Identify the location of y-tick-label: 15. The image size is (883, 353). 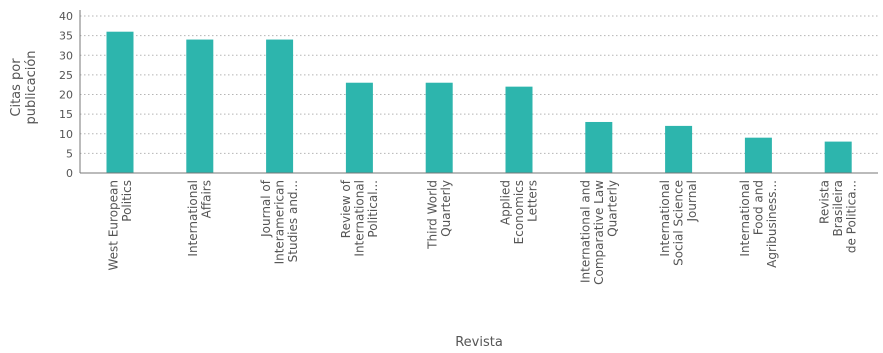
(66, 114).